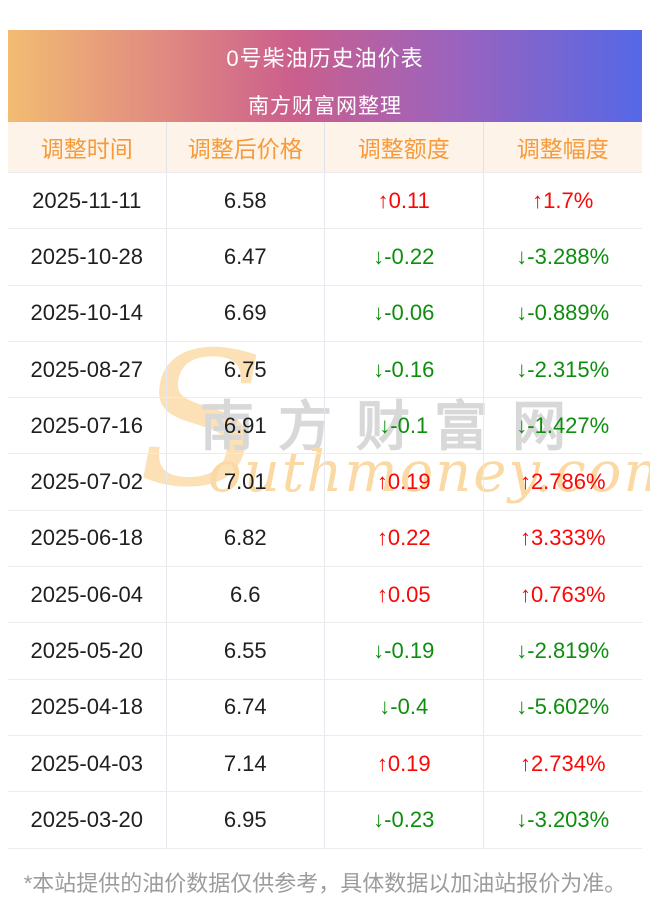  I want to click on table-row: 2025-03-20 6.95 ↓-0.23 ↓-3.203%, so click(325, 819).